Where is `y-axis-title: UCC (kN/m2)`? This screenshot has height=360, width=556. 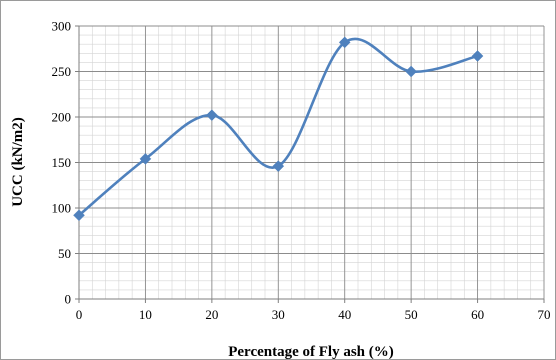 y-axis-title: UCC (kN/m2) is located at coordinates (18, 162).